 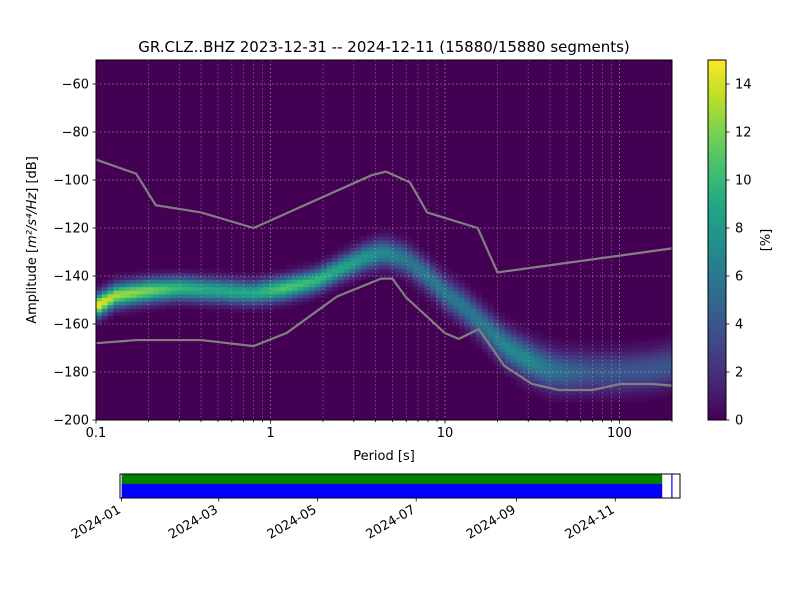 What do you see at coordinates (384, 456) in the screenshot?
I see `x-axis-label: Period [s]` at bounding box center [384, 456].